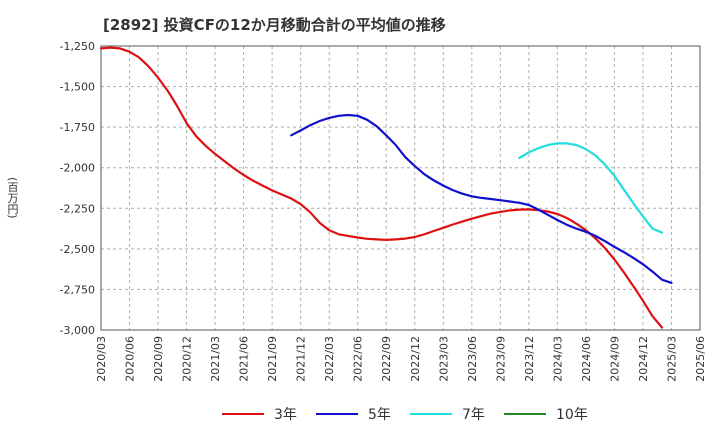 This screenshot has height=440, width=720. I want to click on legend-item: 7年, so click(447, 414).